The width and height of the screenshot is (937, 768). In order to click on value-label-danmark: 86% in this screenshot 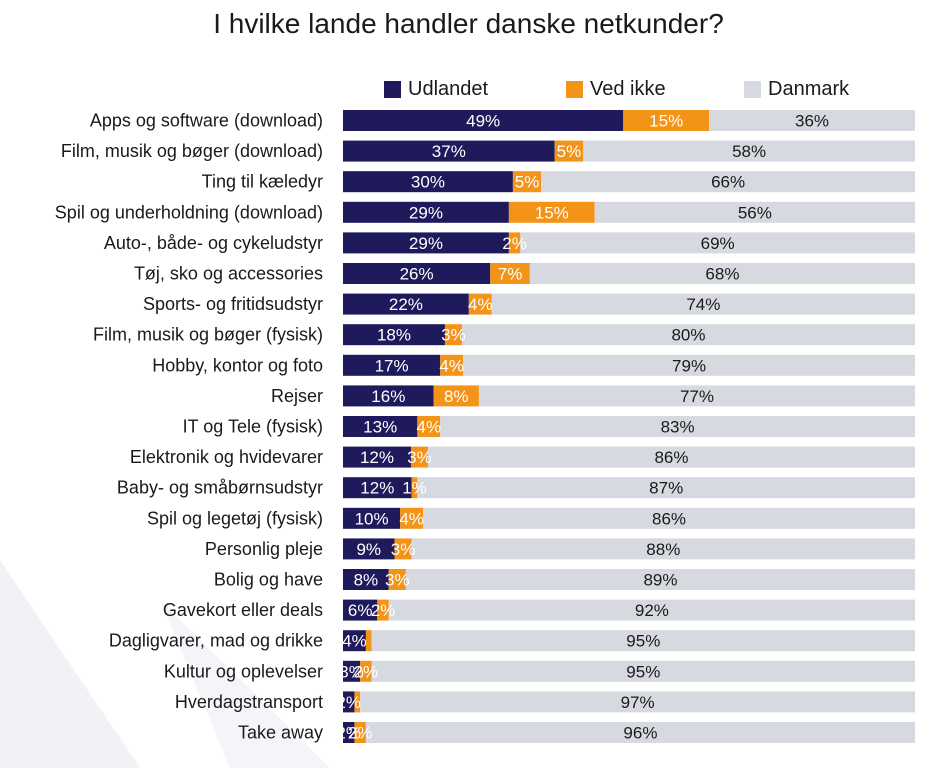, I will do `click(669, 518)`.